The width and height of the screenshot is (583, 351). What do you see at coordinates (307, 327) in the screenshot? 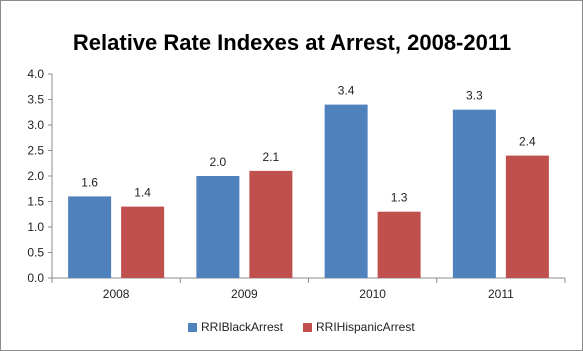
I see `legend-swatch-RRIHispanicArrest` at bounding box center [307, 327].